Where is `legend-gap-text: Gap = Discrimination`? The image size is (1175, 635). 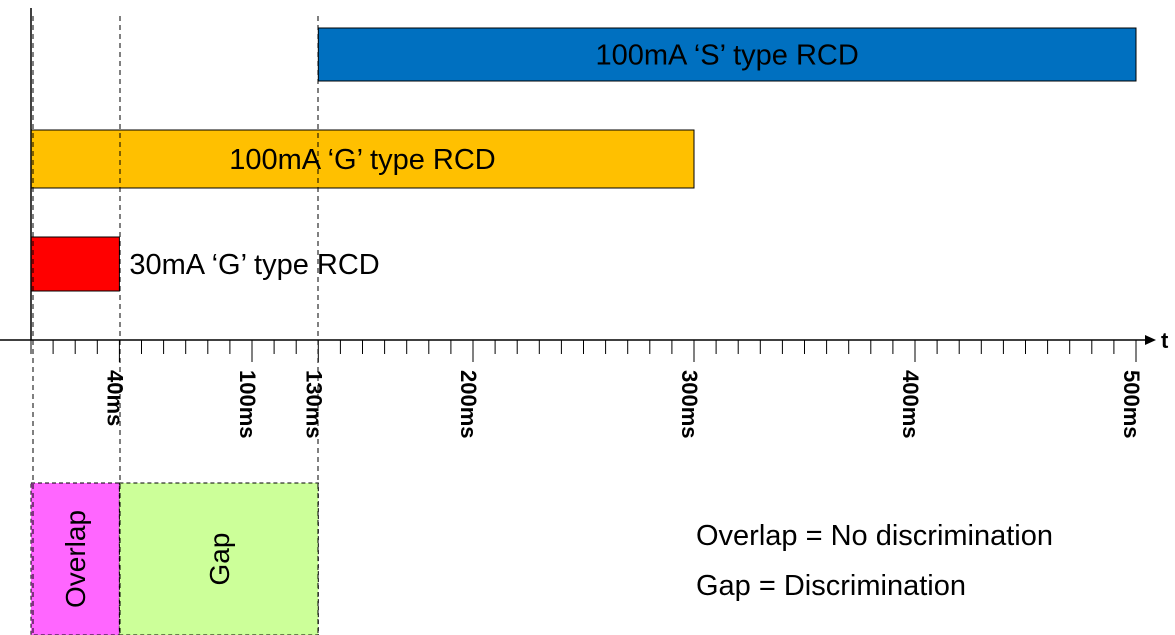
legend-gap-text: Gap = Discrimination is located at coordinates (831, 586).